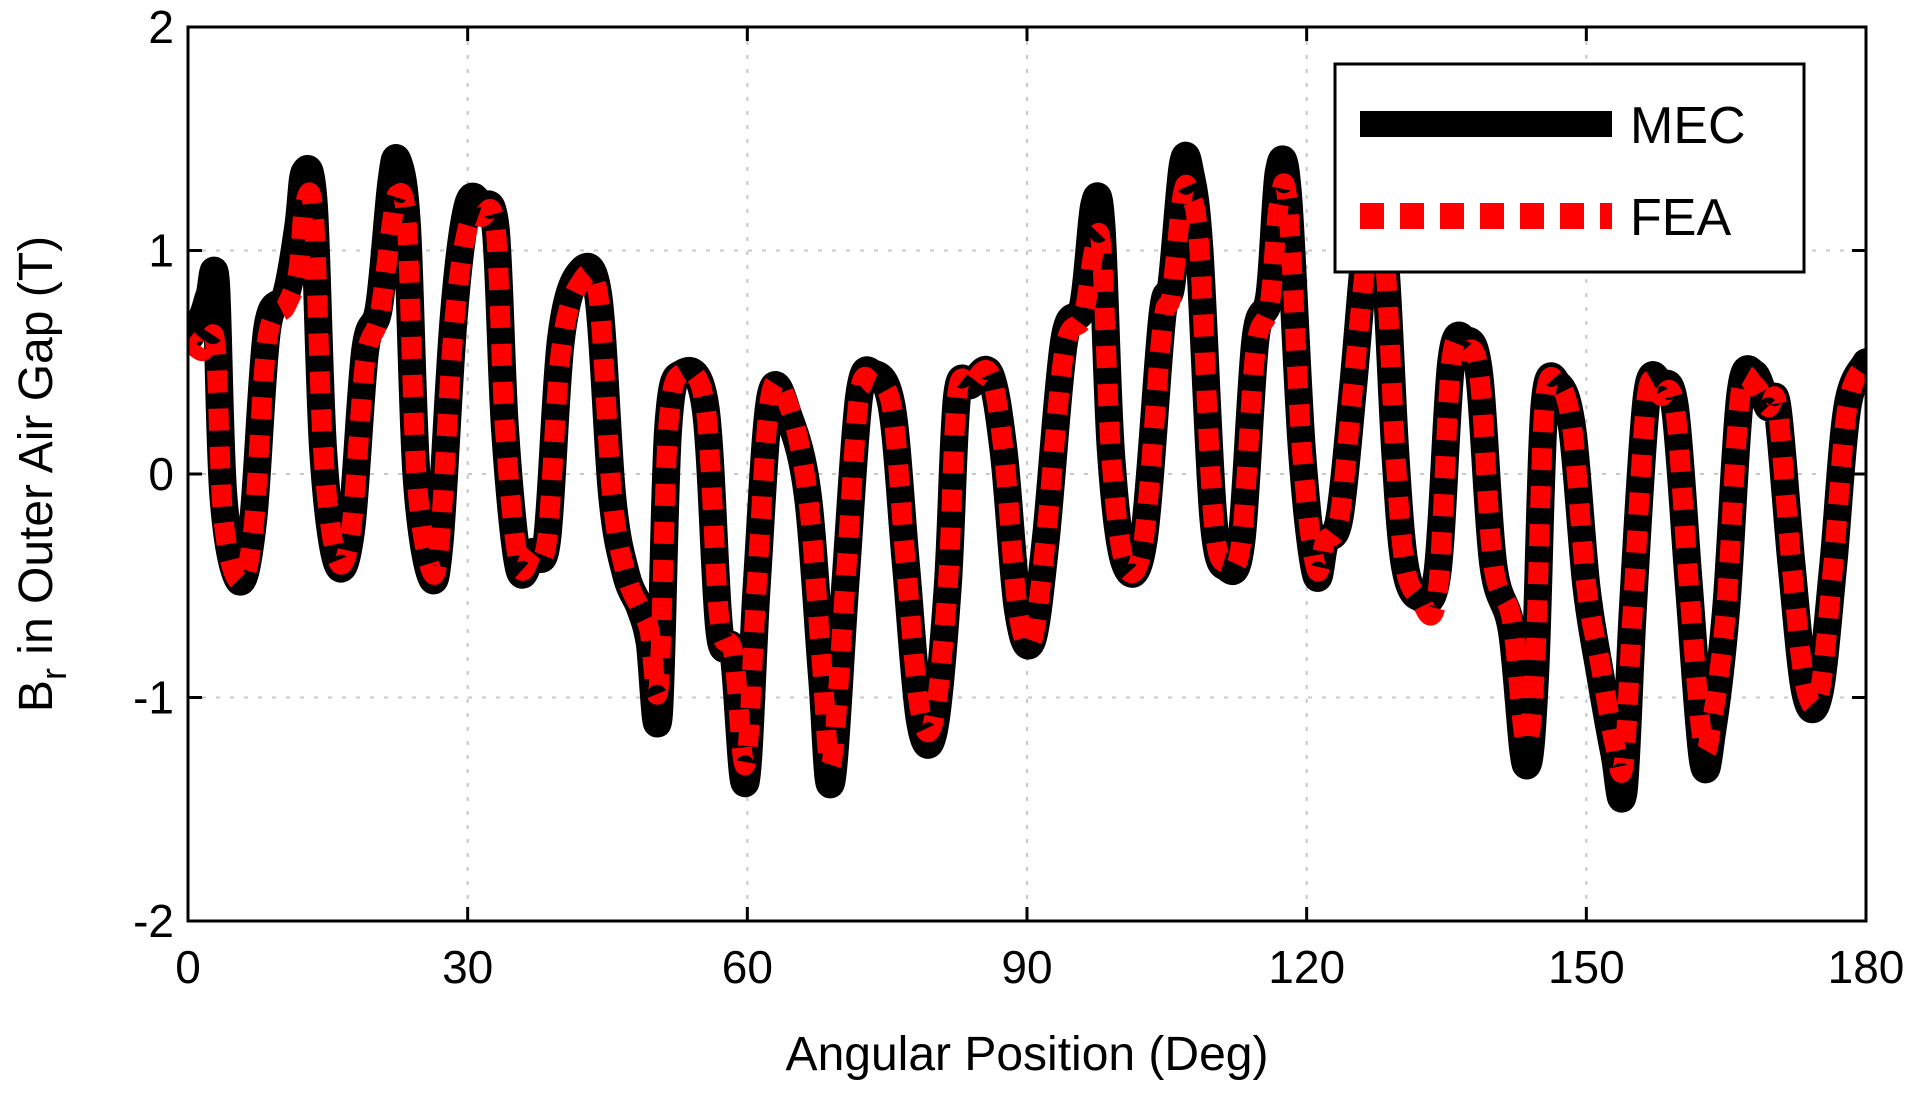 This screenshot has width=1920, height=1094. What do you see at coordinates (36, 696) in the screenshot?
I see `y-axis-title-main: B` at bounding box center [36, 696].